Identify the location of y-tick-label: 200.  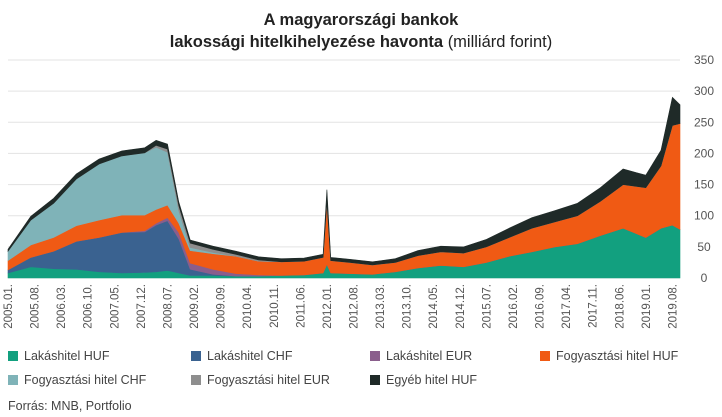
(704, 153).